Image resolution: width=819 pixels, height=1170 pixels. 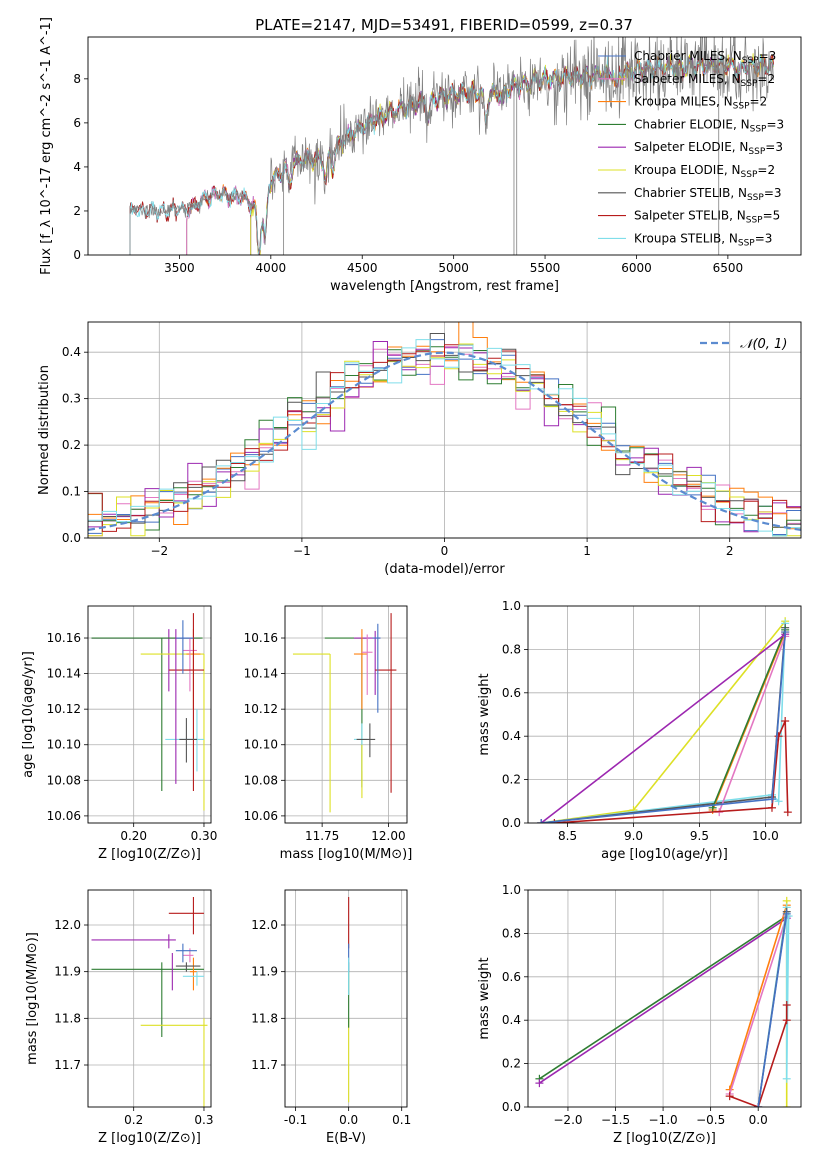 What do you see at coordinates (322, 836) in the screenshot?
I see `x-tick-label: 11.75` at bounding box center [322, 836].